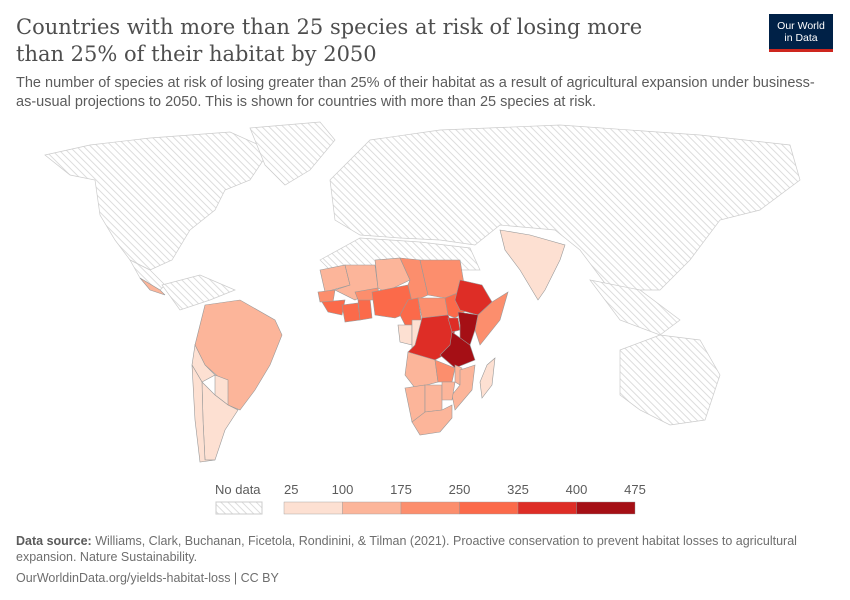 This screenshot has height=600, width=850. I want to click on logo-text: Our World, so click(801, 25).